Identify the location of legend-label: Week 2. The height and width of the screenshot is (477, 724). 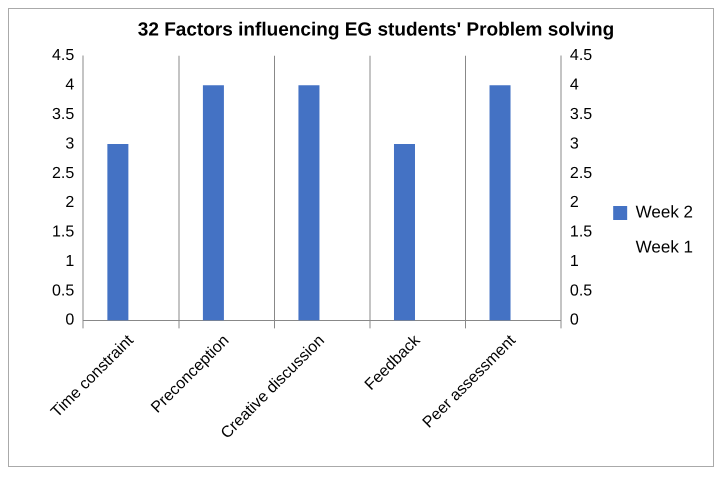
(665, 212).